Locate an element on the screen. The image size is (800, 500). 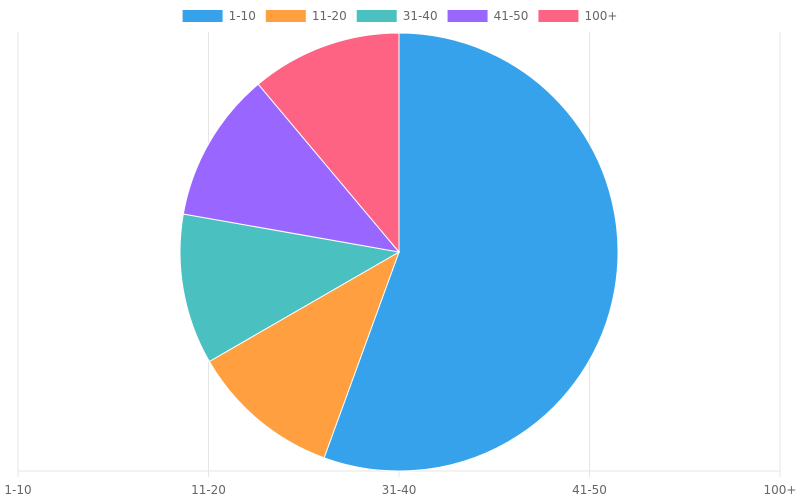
chart-legend: 1-10 11-20 31-40 41-50 100+ is located at coordinates (400, 16).